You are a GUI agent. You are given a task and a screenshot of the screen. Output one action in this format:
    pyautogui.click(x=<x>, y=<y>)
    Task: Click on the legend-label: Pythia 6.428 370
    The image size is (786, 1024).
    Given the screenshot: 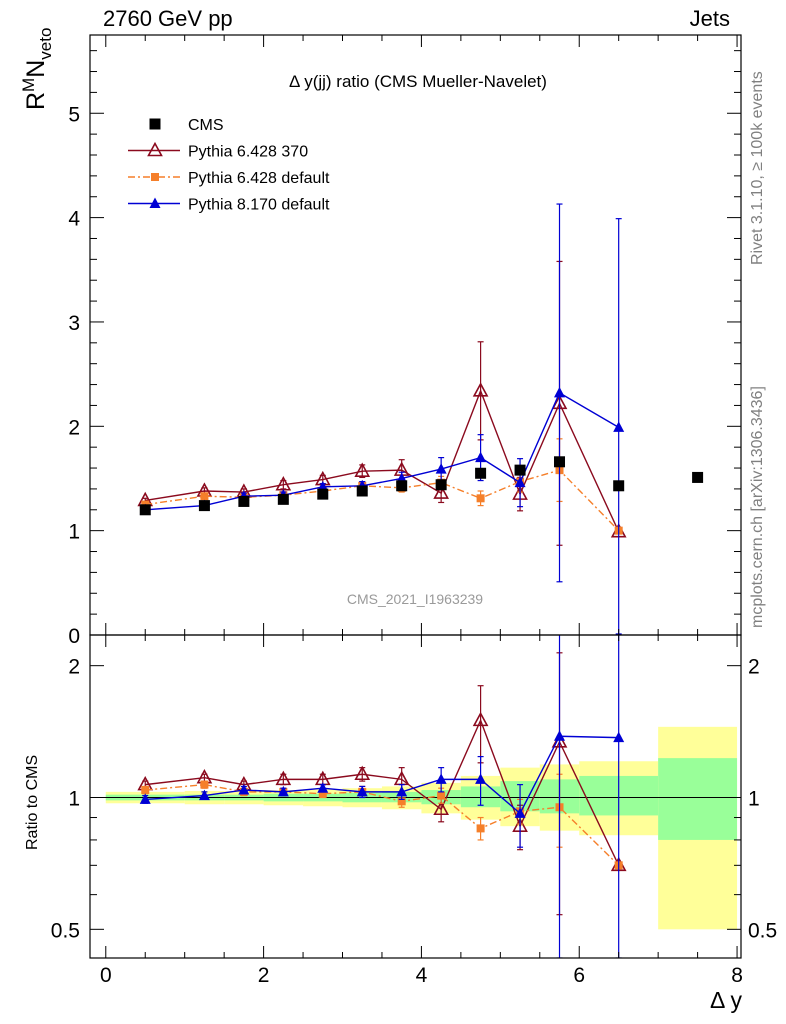 What is the action you would take?
    pyautogui.click(x=248, y=152)
    